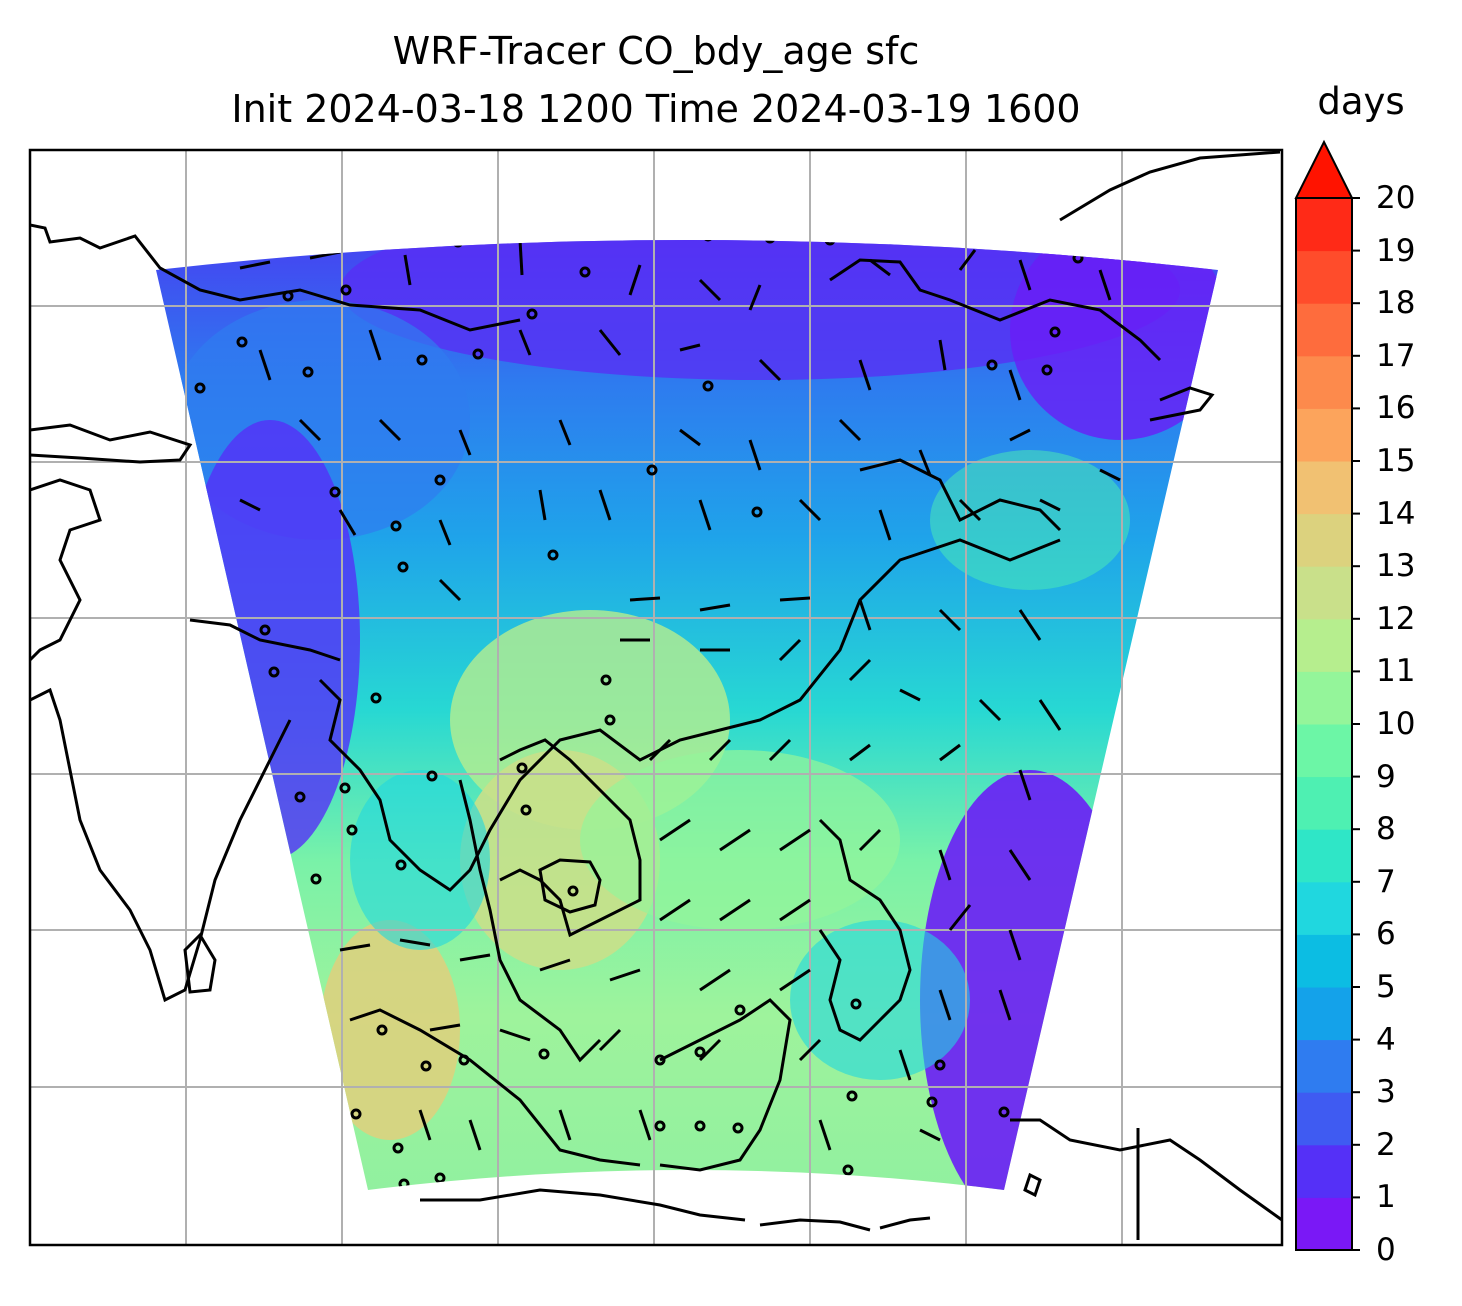  I want to click on colorbar-tick-label: 8, so click(1386, 829).